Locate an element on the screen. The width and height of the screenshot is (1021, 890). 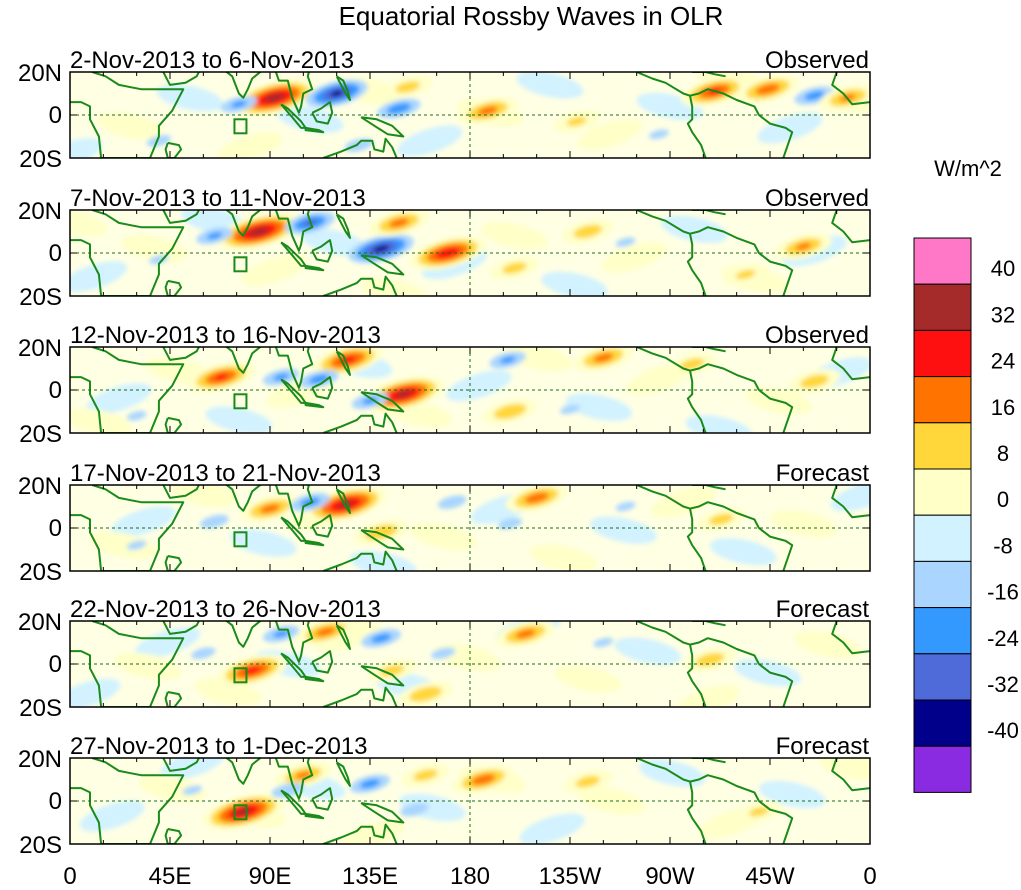
anomaly-field is located at coordinates (470, 390).